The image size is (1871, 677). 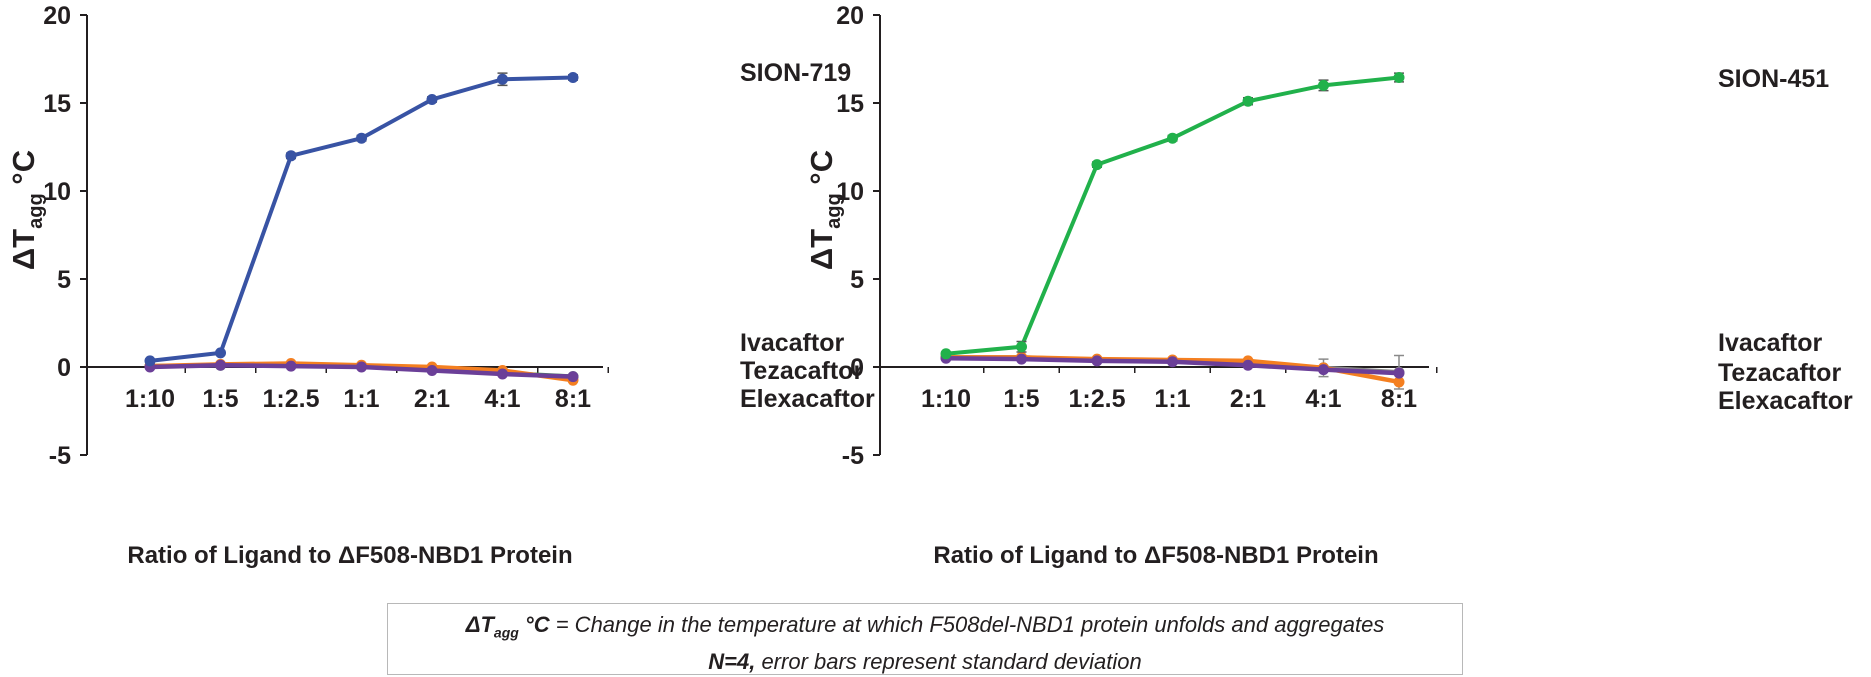 What do you see at coordinates (795, 73) in the screenshot?
I see `series-label: SION-719` at bounding box center [795, 73].